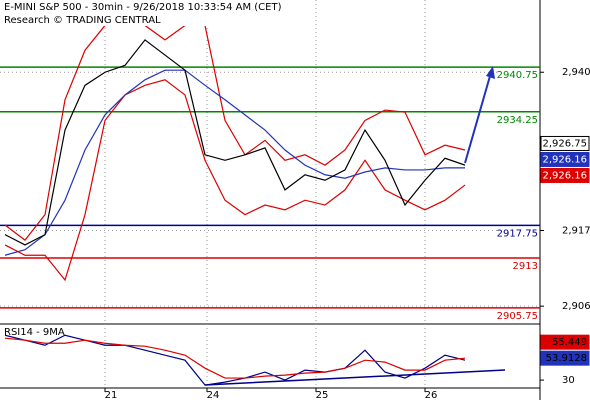  What do you see at coordinates (322, 395) in the screenshot?
I see `x-tick-label: 25` at bounding box center [322, 395].